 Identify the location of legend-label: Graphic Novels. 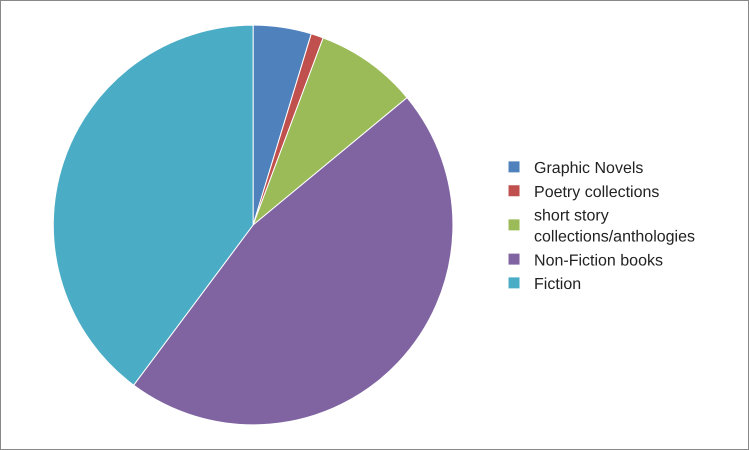
(589, 169).